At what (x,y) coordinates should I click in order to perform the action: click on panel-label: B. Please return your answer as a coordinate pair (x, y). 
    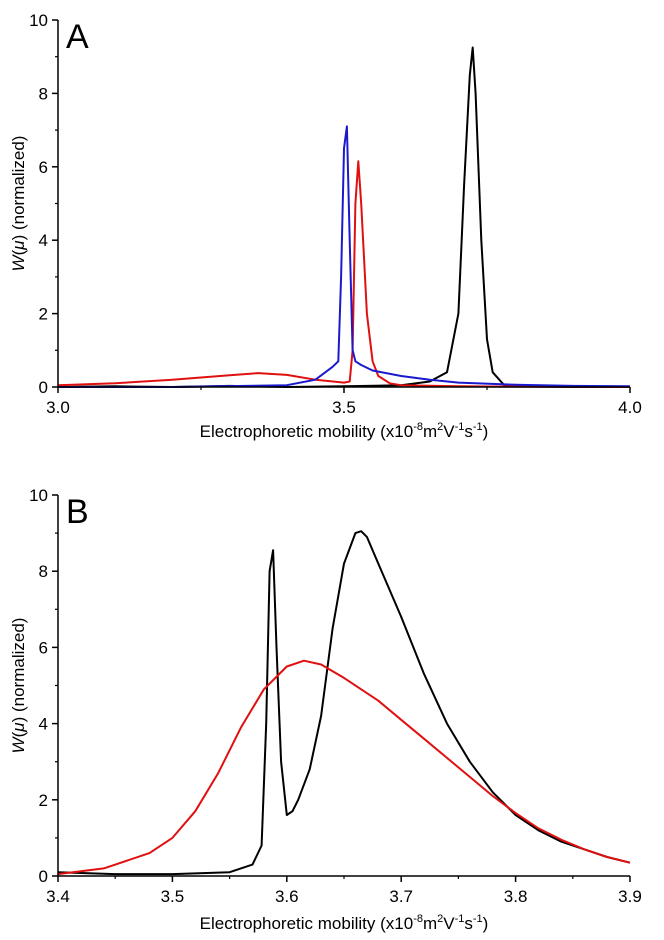
    Looking at the image, I should click on (77, 512).